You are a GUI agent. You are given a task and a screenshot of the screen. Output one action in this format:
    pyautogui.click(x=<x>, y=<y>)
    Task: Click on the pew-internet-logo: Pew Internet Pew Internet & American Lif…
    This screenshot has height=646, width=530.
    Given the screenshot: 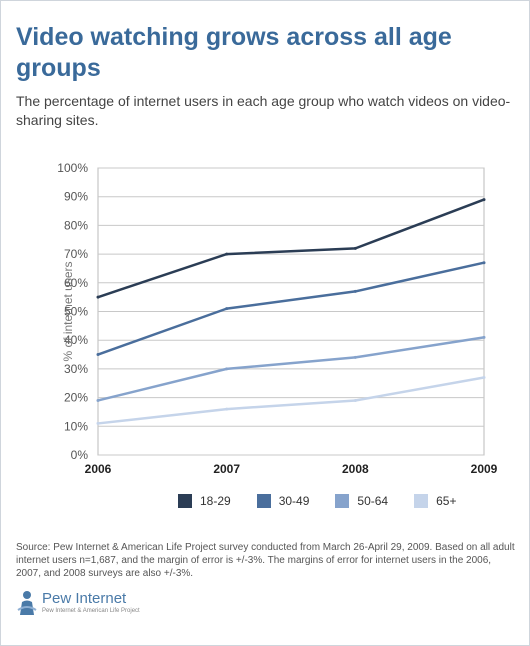 What is the action you would take?
    pyautogui.click(x=78, y=603)
    